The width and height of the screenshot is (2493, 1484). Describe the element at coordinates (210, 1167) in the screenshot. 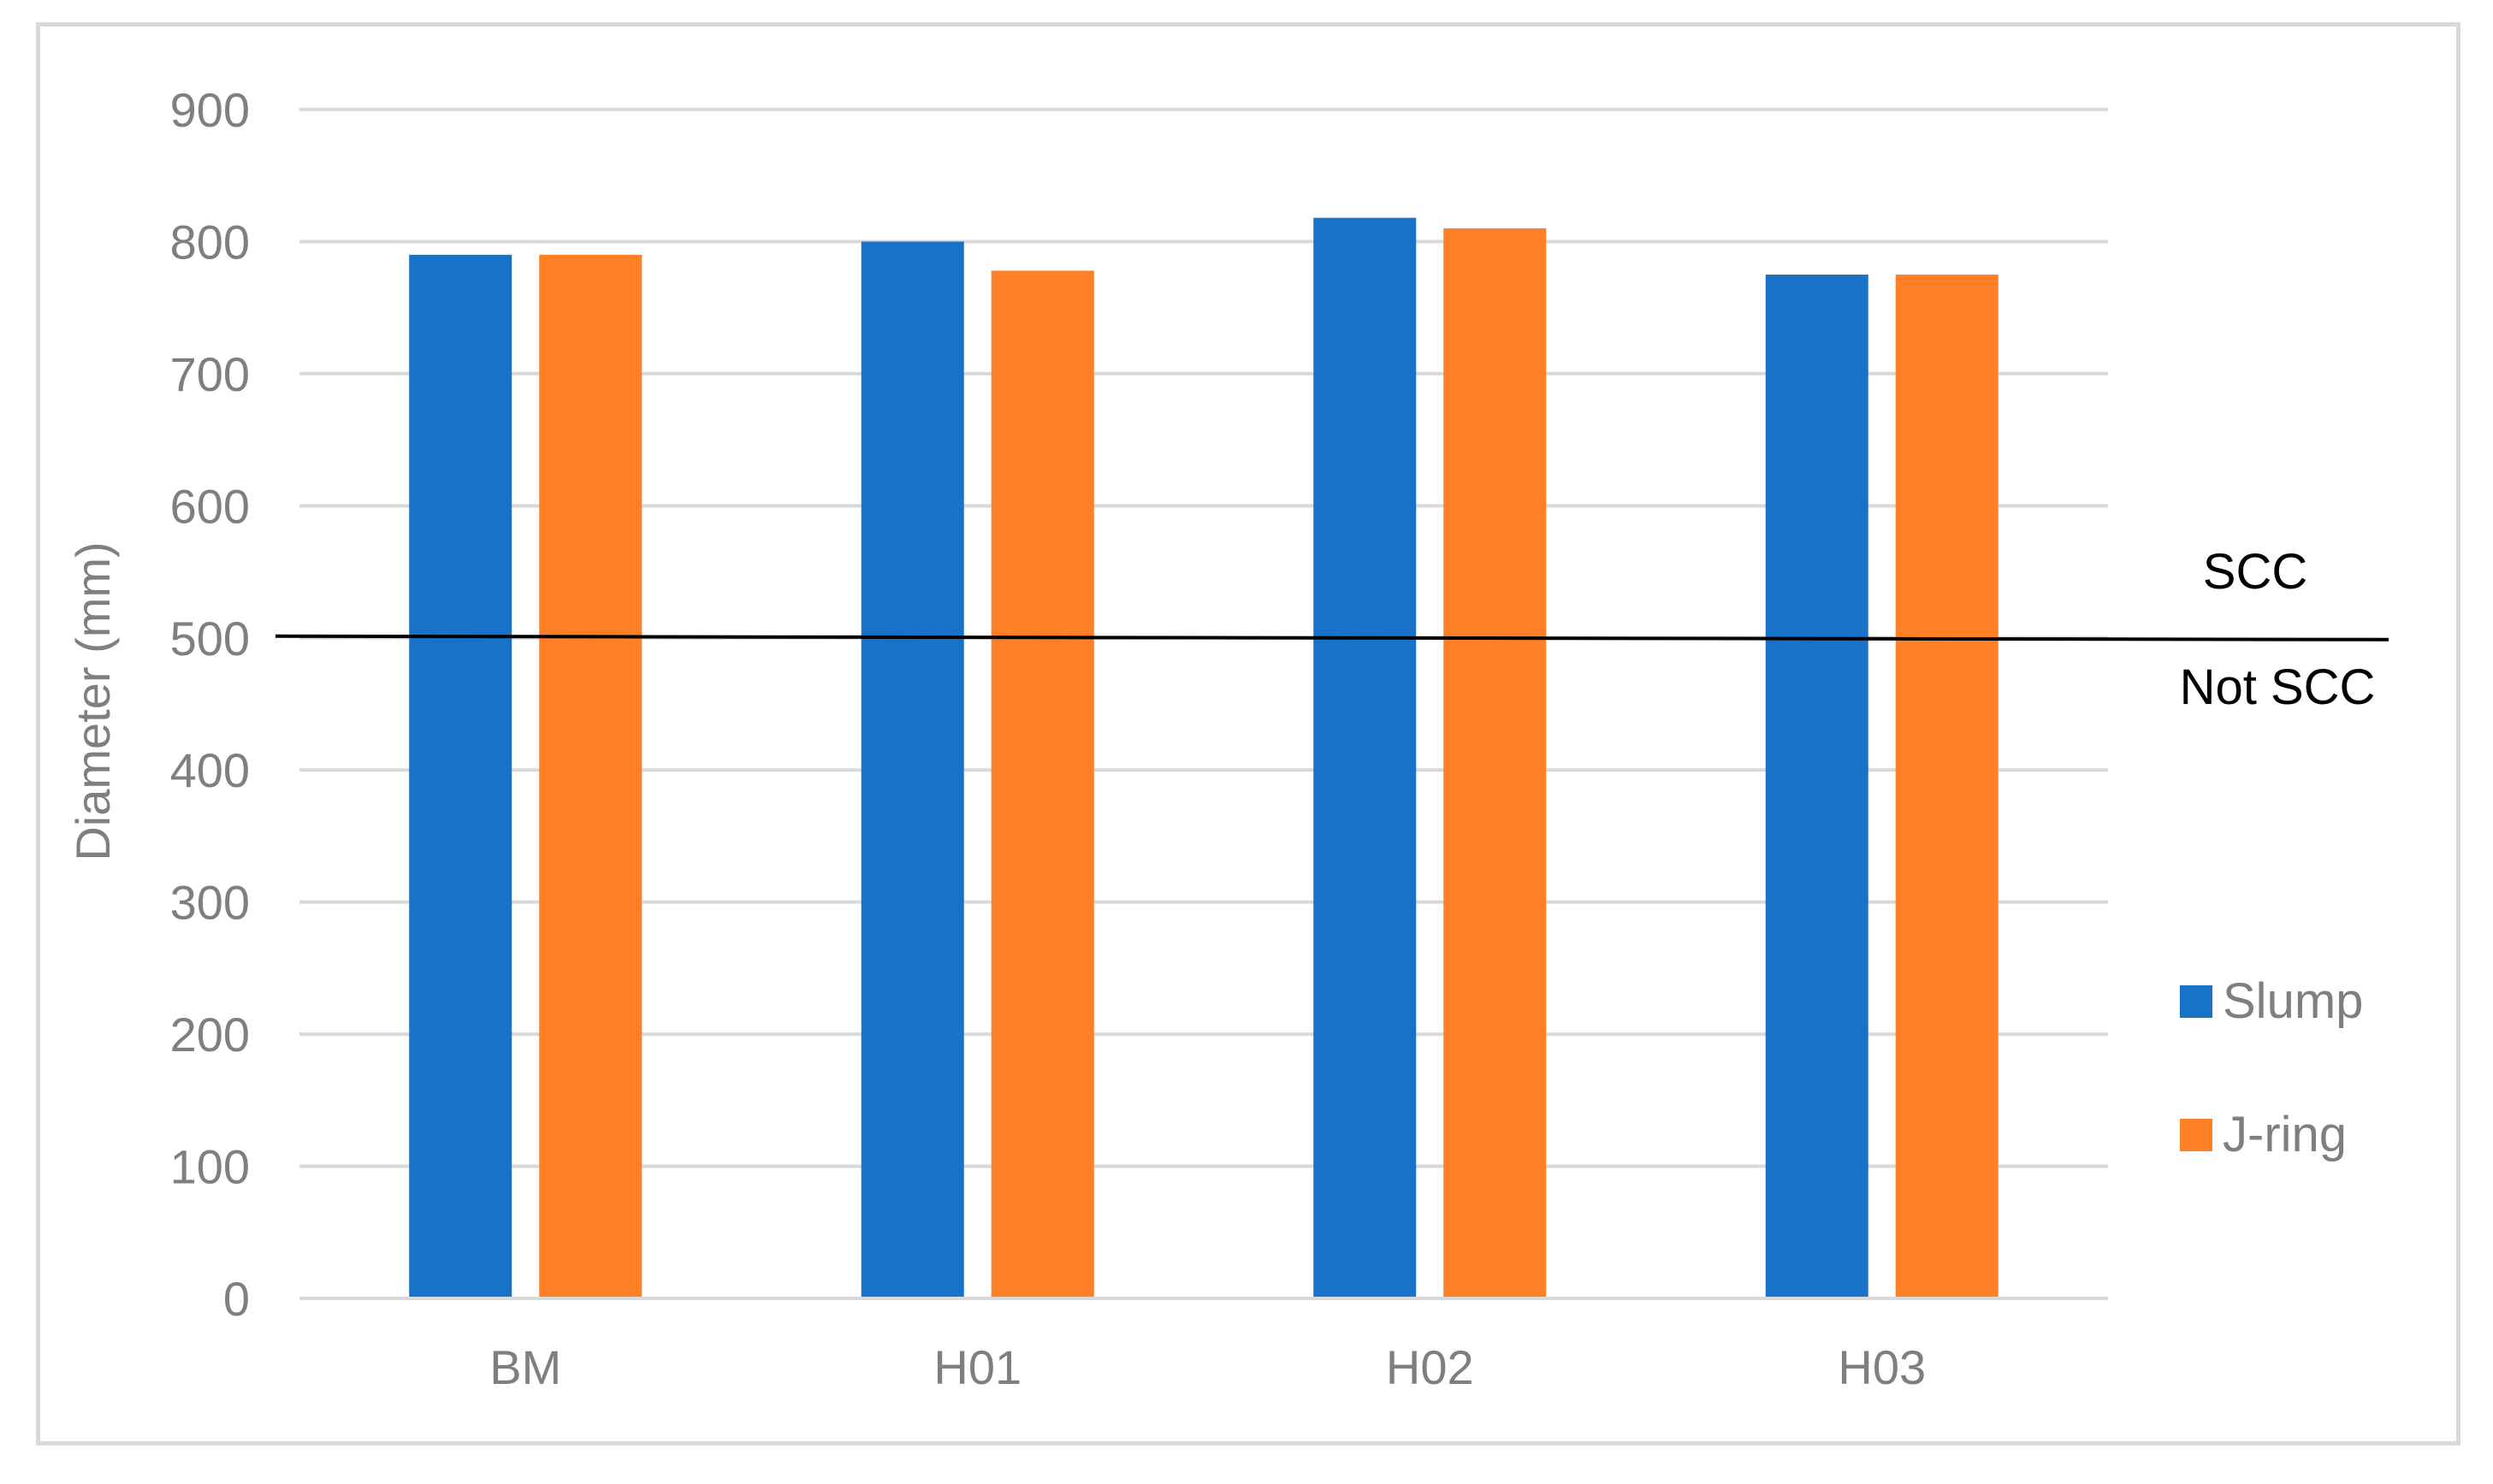

I see `y-tick-label: 100` at that location.